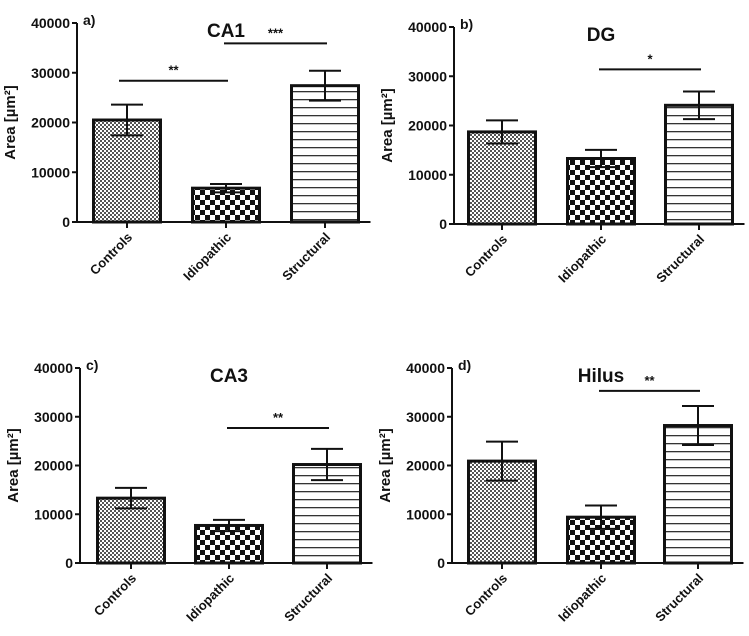 This screenshot has height=636, width=749. I want to click on chart-title: CA3, so click(229, 376).